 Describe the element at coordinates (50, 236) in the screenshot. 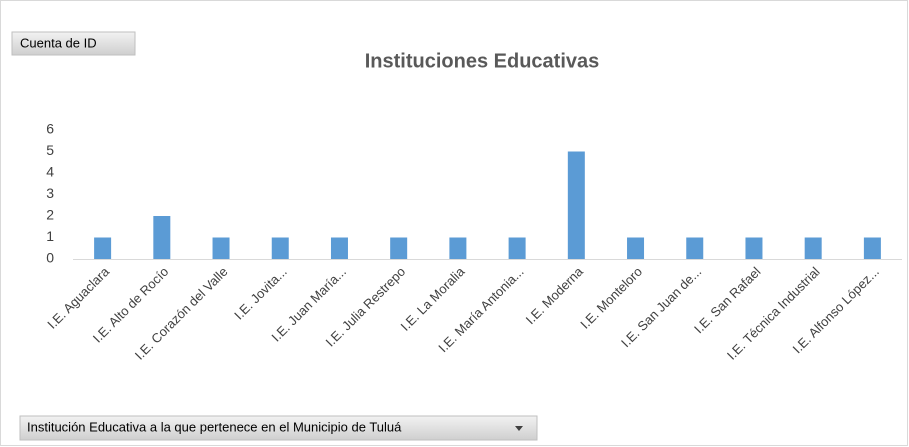

I see `y-tick-label: 1` at that location.